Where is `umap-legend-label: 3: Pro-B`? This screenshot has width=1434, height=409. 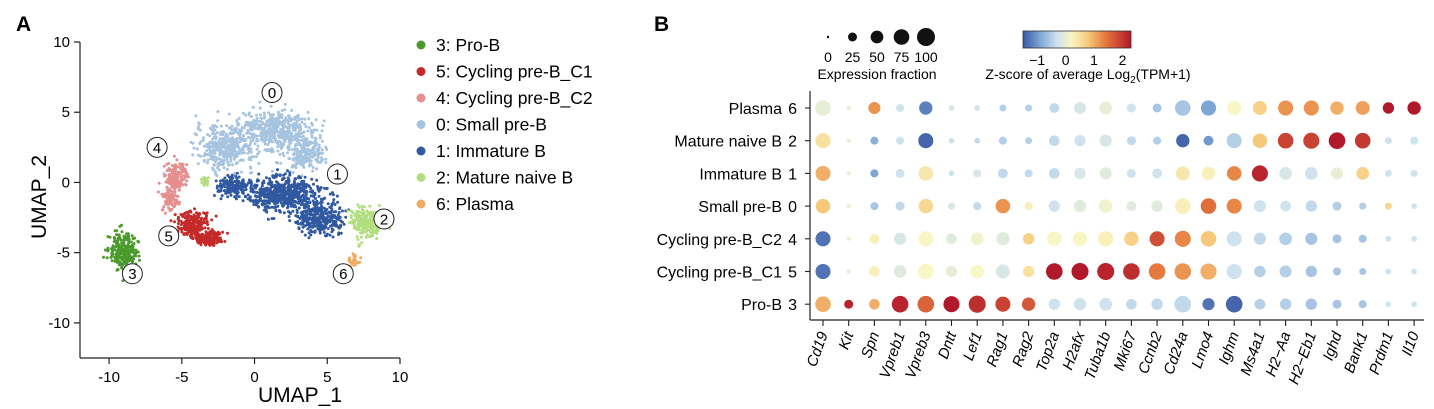
umap-legend-label: 3: Pro-B is located at coordinates (468, 45).